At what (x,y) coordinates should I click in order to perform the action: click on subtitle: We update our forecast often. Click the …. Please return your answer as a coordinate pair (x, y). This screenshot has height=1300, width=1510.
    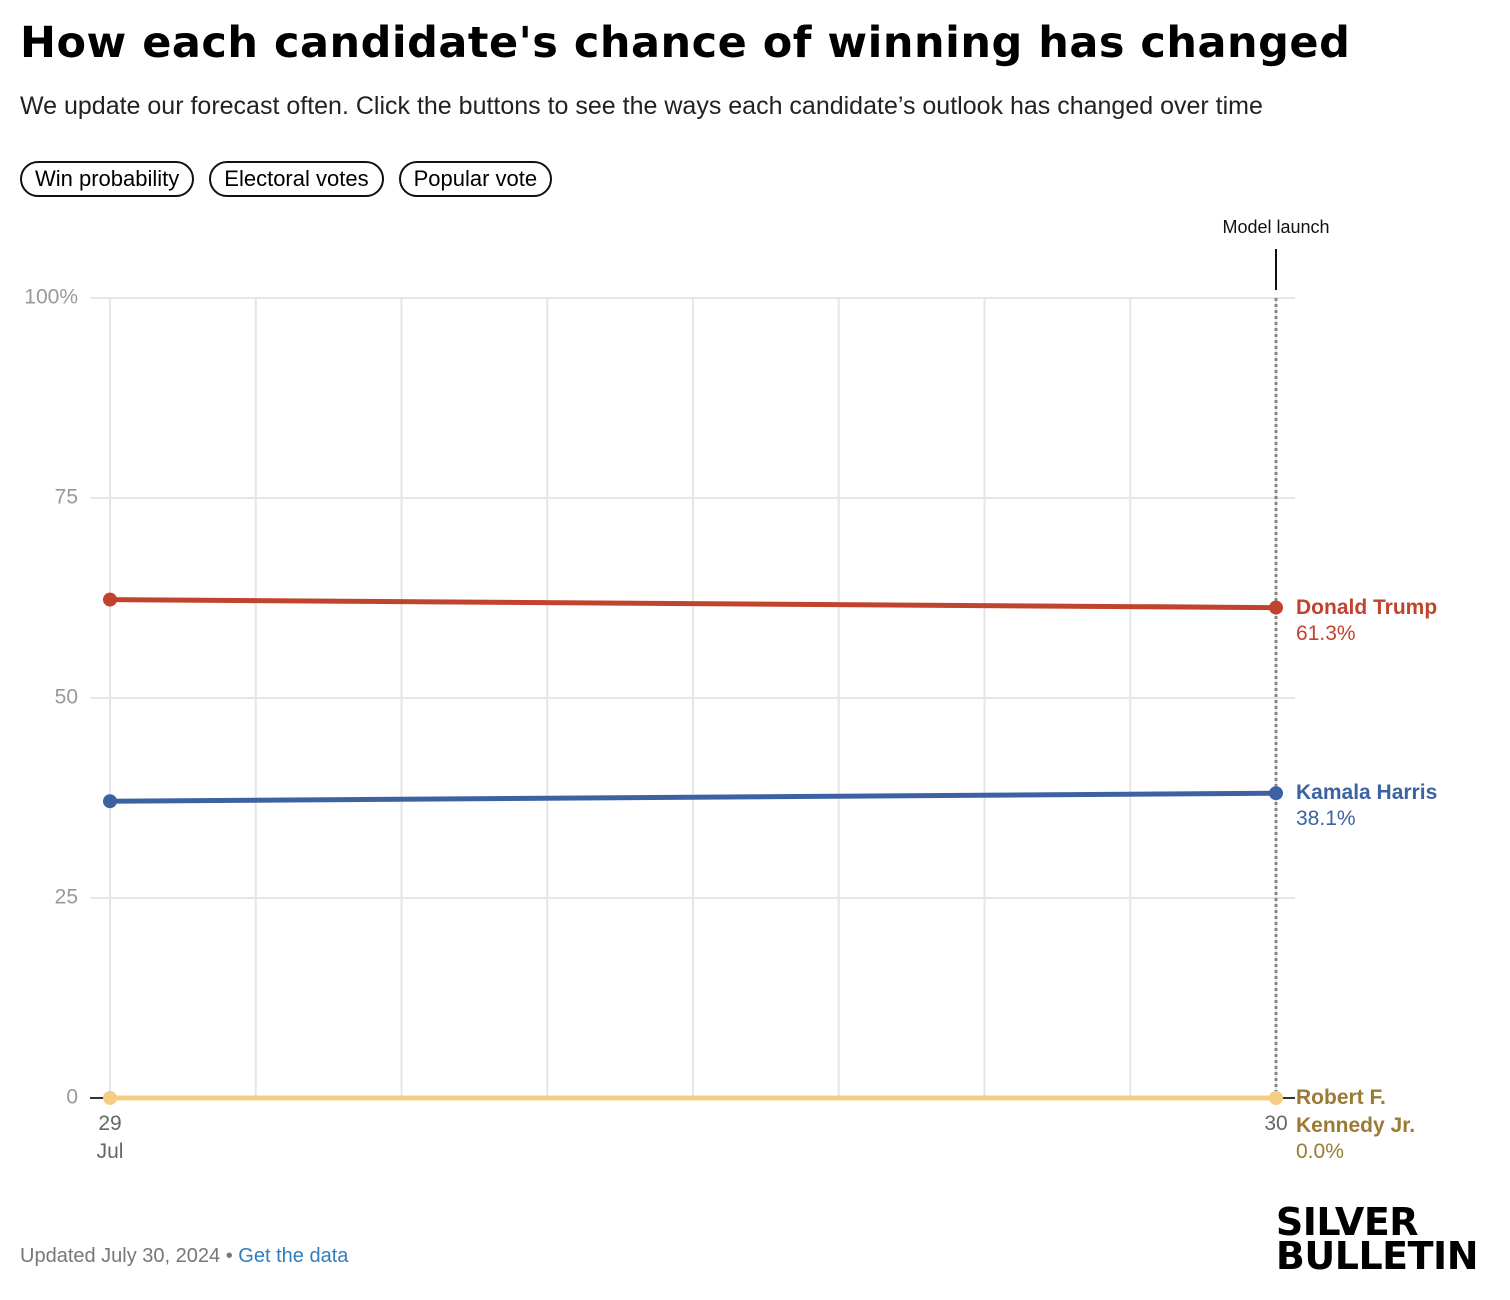
    Looking at the image, I should click on (641, 106).